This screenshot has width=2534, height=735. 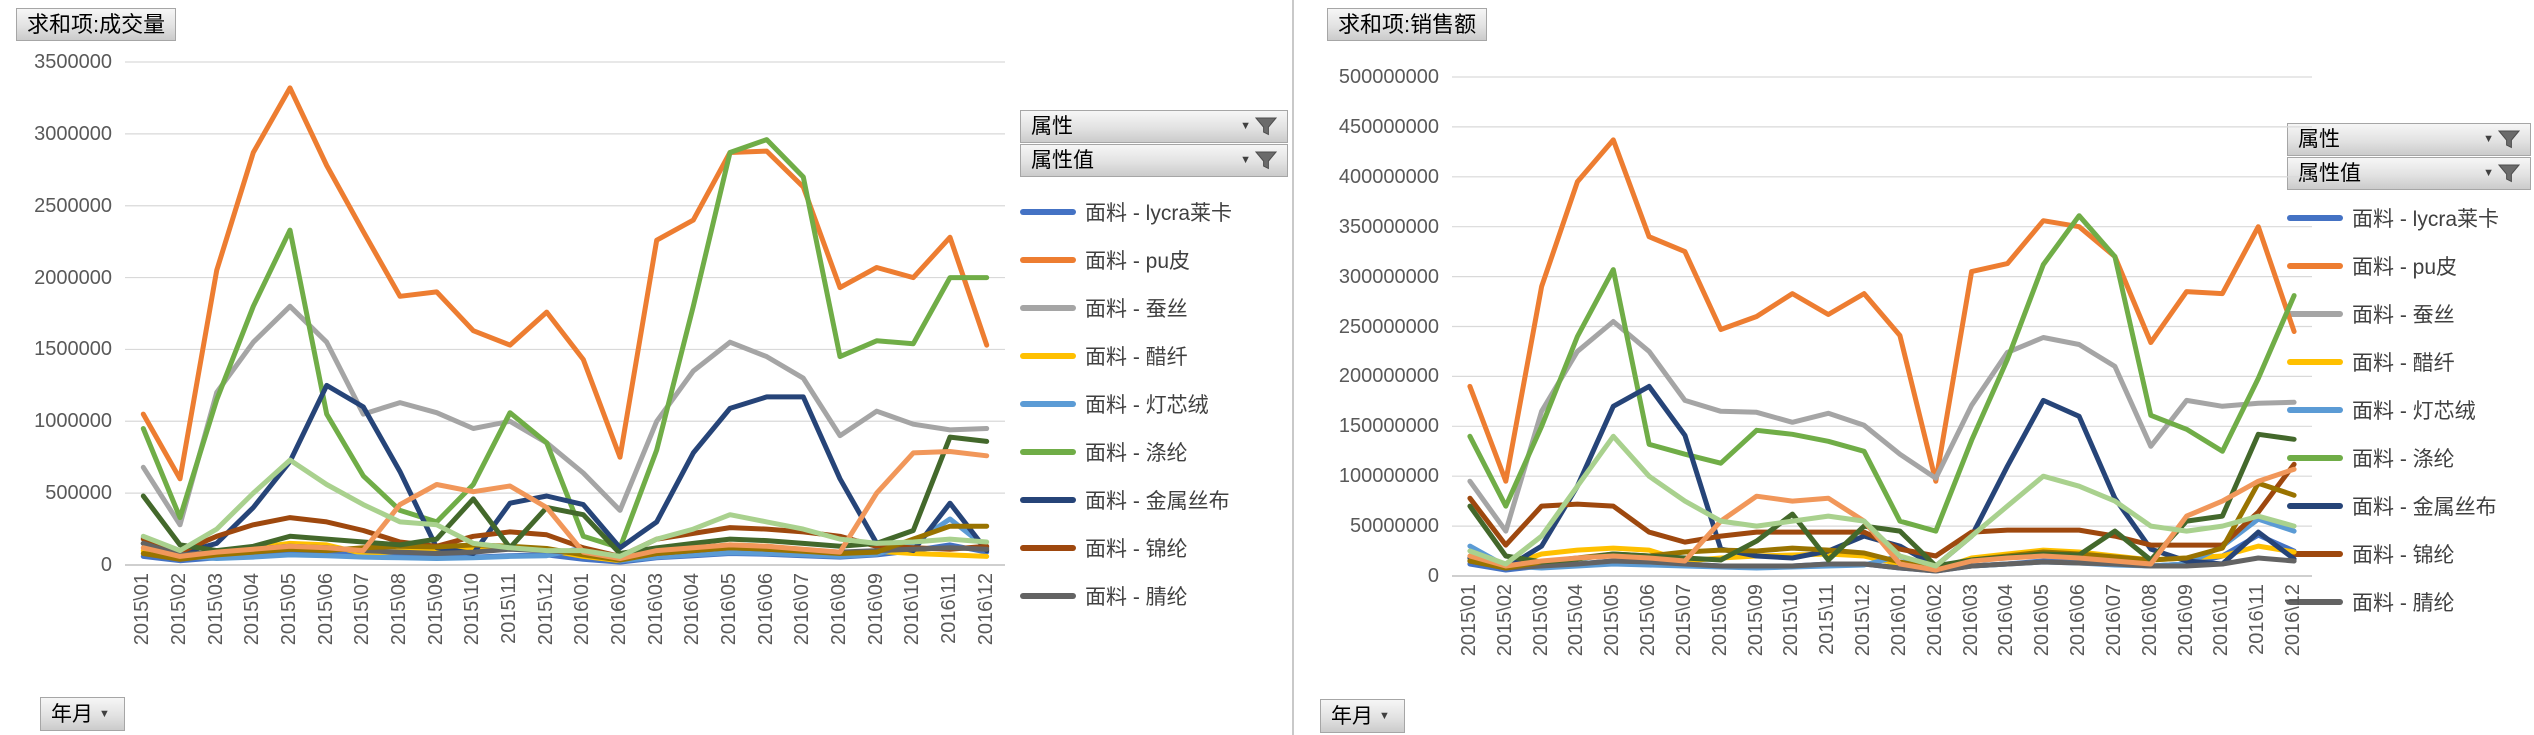 What do you see at coordinates (2403, 315) in the screenshot?
I see `legend-label: 面料 - 蚕丝` at bounding box center [2403, 315].